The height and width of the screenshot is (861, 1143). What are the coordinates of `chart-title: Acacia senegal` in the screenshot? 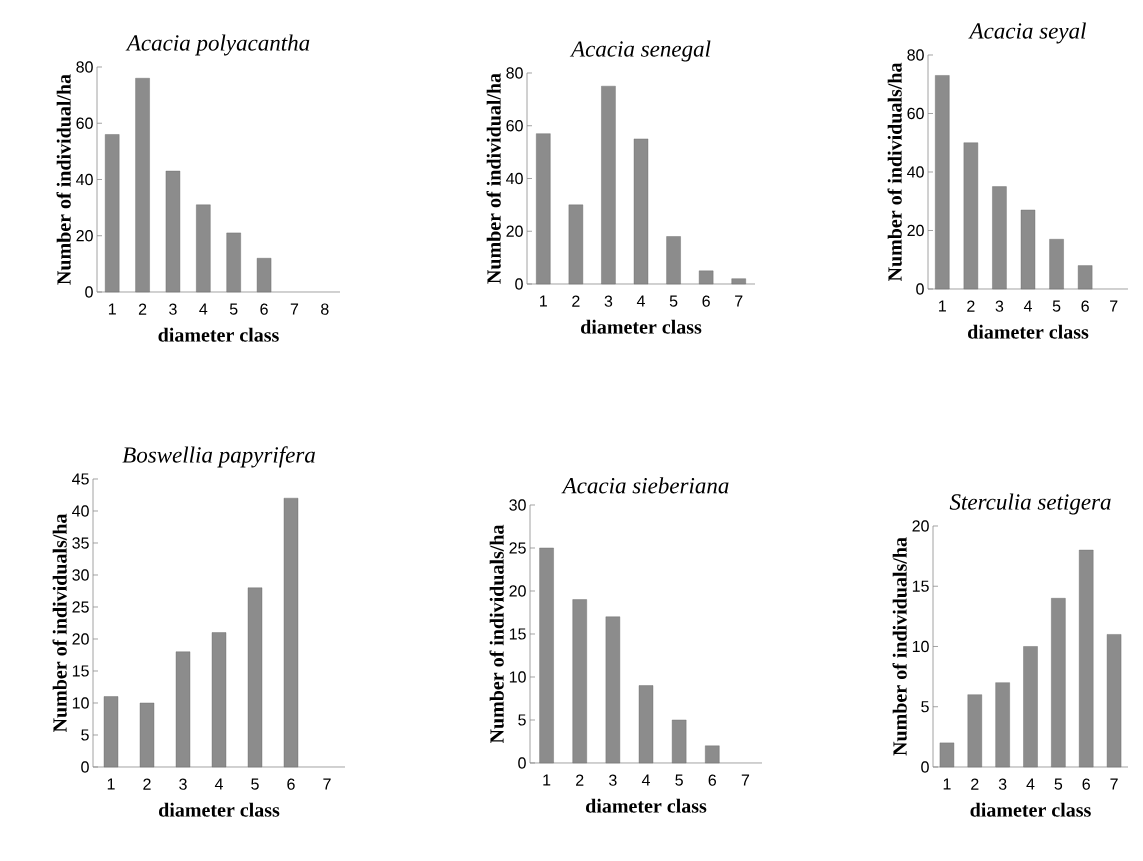 It's located at (640, 51).